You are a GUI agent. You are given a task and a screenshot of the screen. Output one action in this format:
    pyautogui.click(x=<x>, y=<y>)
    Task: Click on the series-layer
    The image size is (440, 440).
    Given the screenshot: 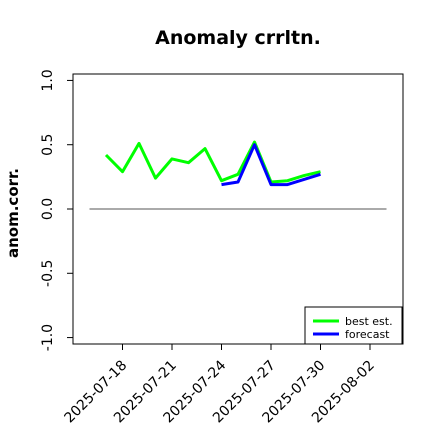 What is the action you would take?
    pyautogui.click(x=212, y=163)
    